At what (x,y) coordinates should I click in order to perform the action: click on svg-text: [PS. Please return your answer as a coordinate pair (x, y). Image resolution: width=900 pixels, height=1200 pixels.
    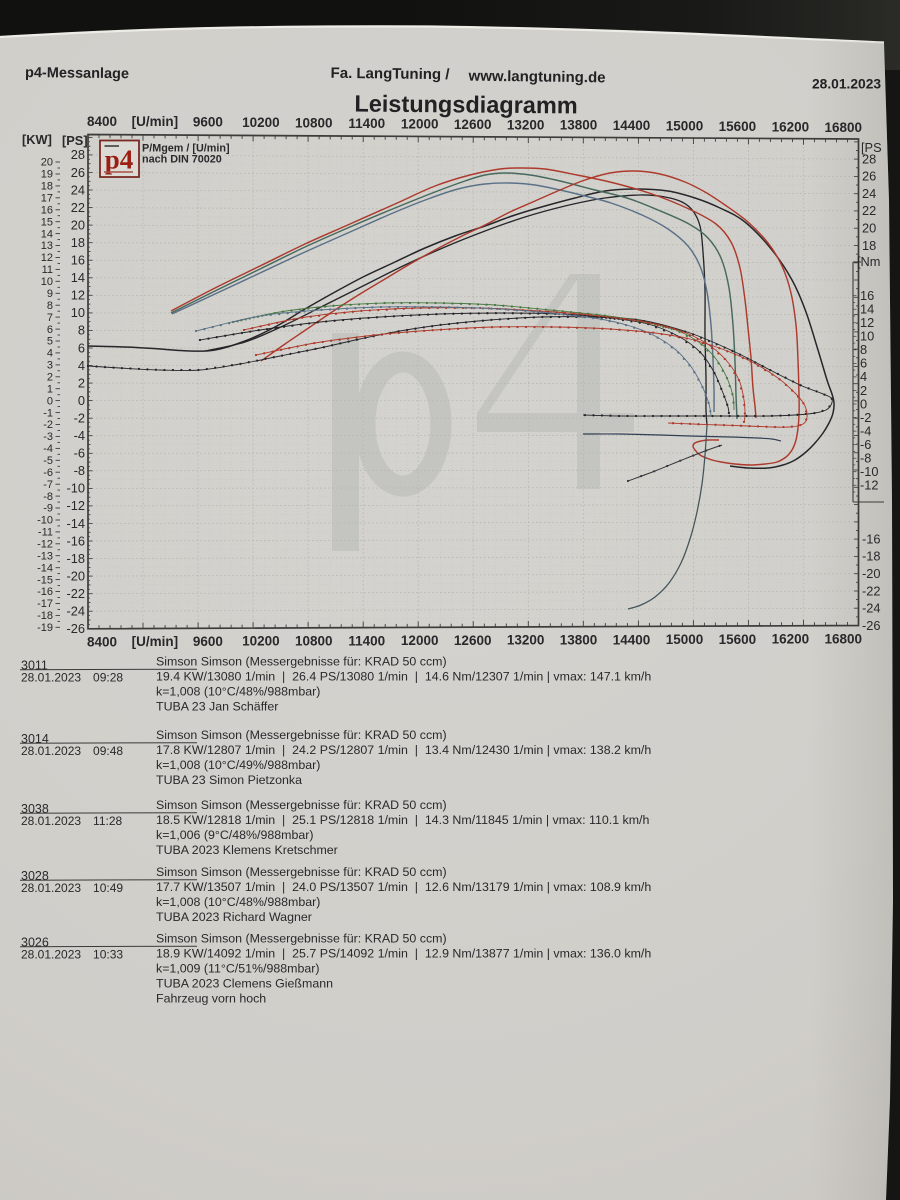
    Looking at the image, I should click on (871, 147).